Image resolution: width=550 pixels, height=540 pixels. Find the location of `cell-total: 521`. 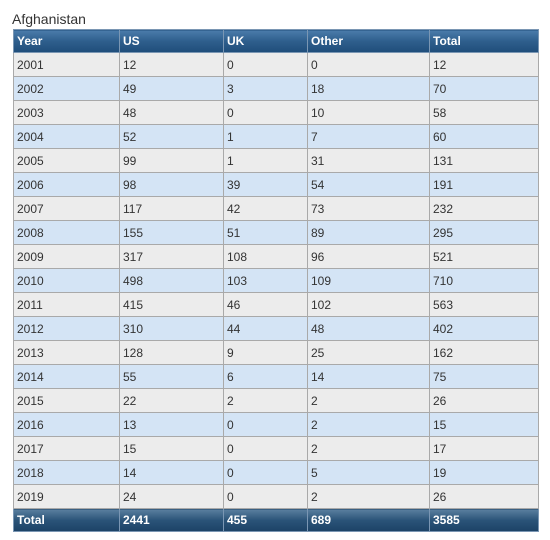

cell-total: 521 is located at coordinates (484, 256).